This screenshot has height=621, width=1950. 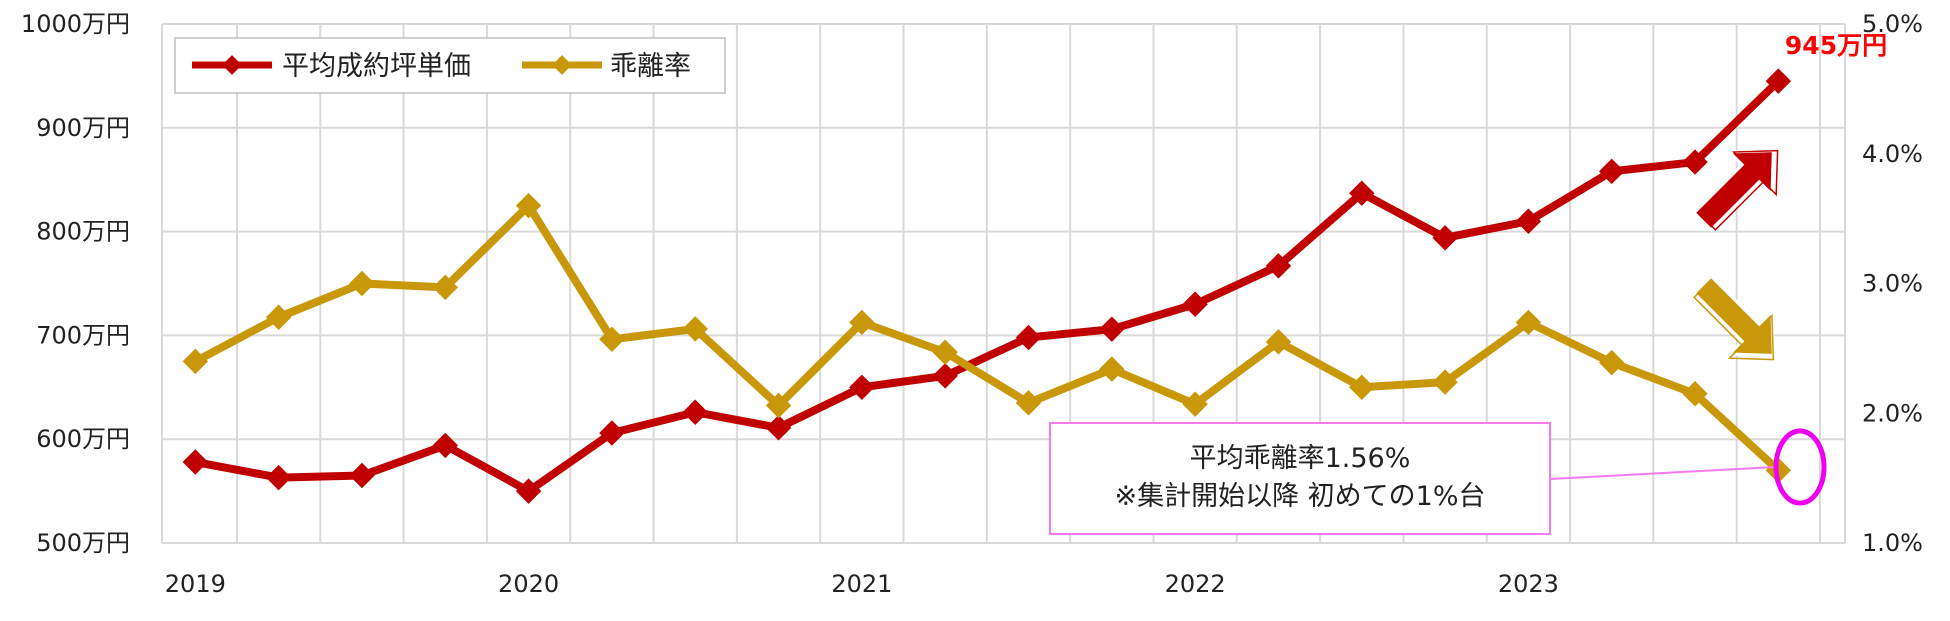 I want to click on y-left-tick-label: 900万円, so click(x=83, y=128).